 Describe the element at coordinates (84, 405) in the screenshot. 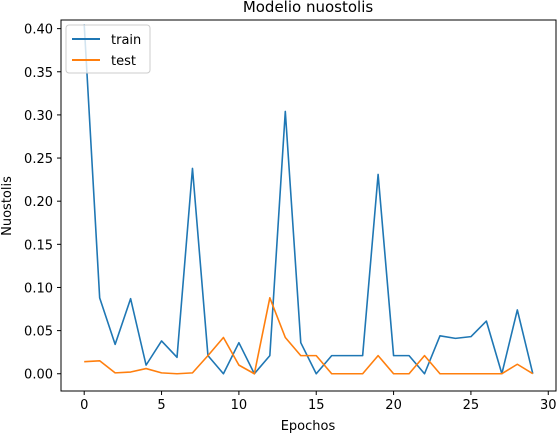

I see `x-tick-label: 0` at that location.